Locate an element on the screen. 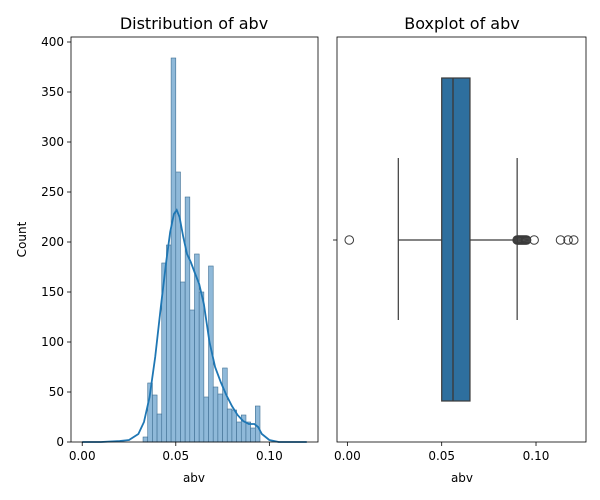 This screenshot has width=600, height=500. y-tick-label: 100 is located at coordinates (52, 342).